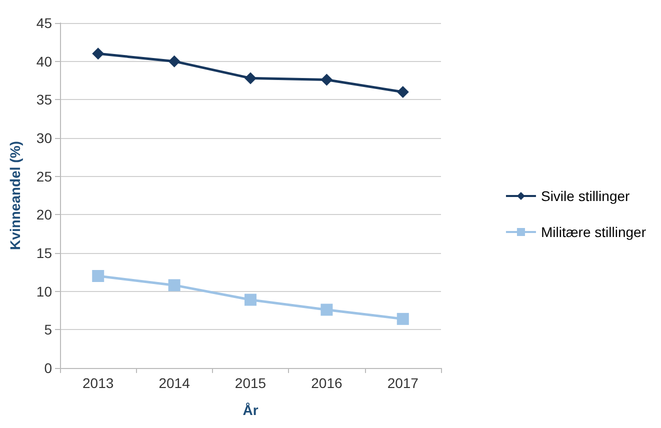 The image size is (661, 428). I want to click on legend-label: Sivile stillinger, so click(585, 196).